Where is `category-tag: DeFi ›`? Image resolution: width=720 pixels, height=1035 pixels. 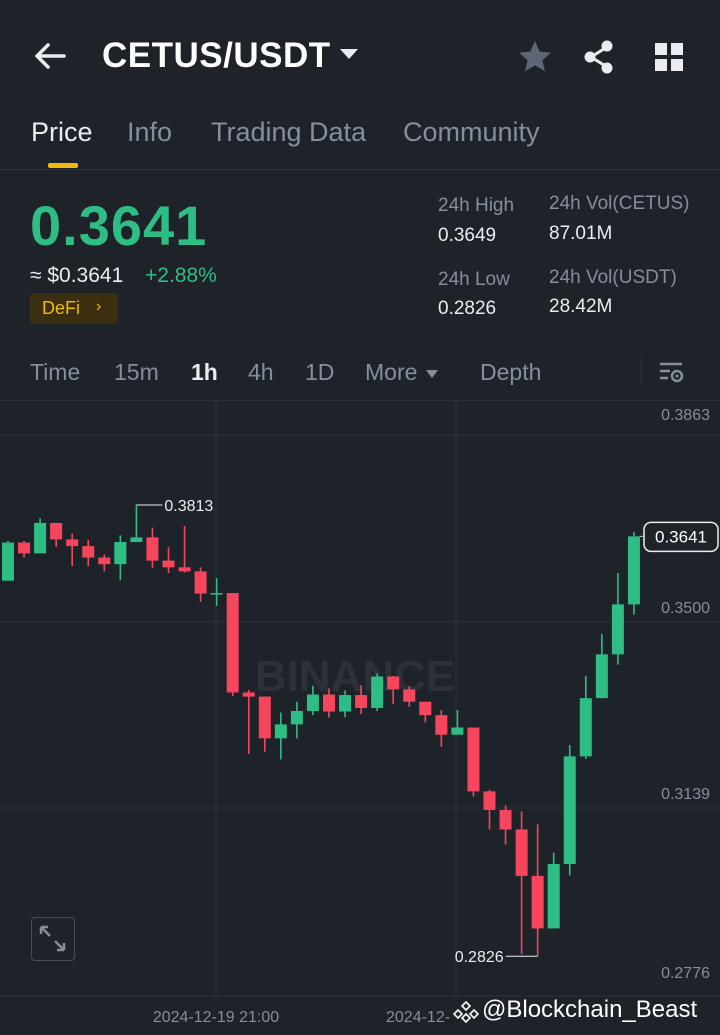 category-tag: DeFi › is located at coordinates (74, 308).